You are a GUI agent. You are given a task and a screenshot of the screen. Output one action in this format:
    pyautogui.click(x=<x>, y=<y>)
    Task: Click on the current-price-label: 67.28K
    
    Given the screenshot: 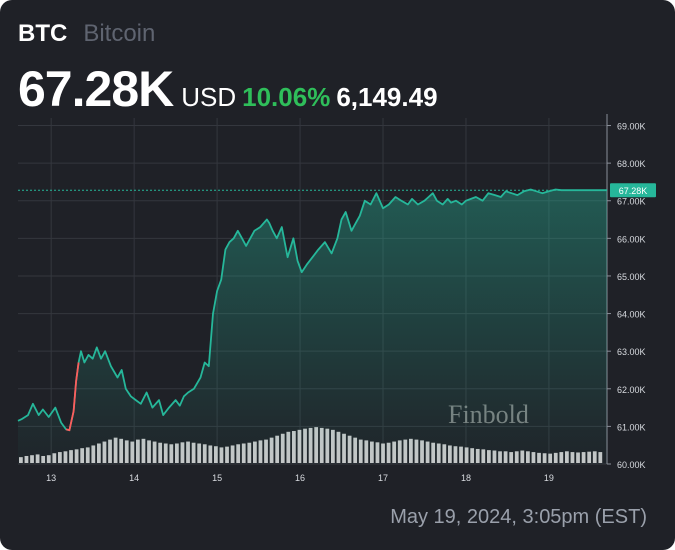 What is the action you would take?
    pyautogui.click(x=633, y=191)
    